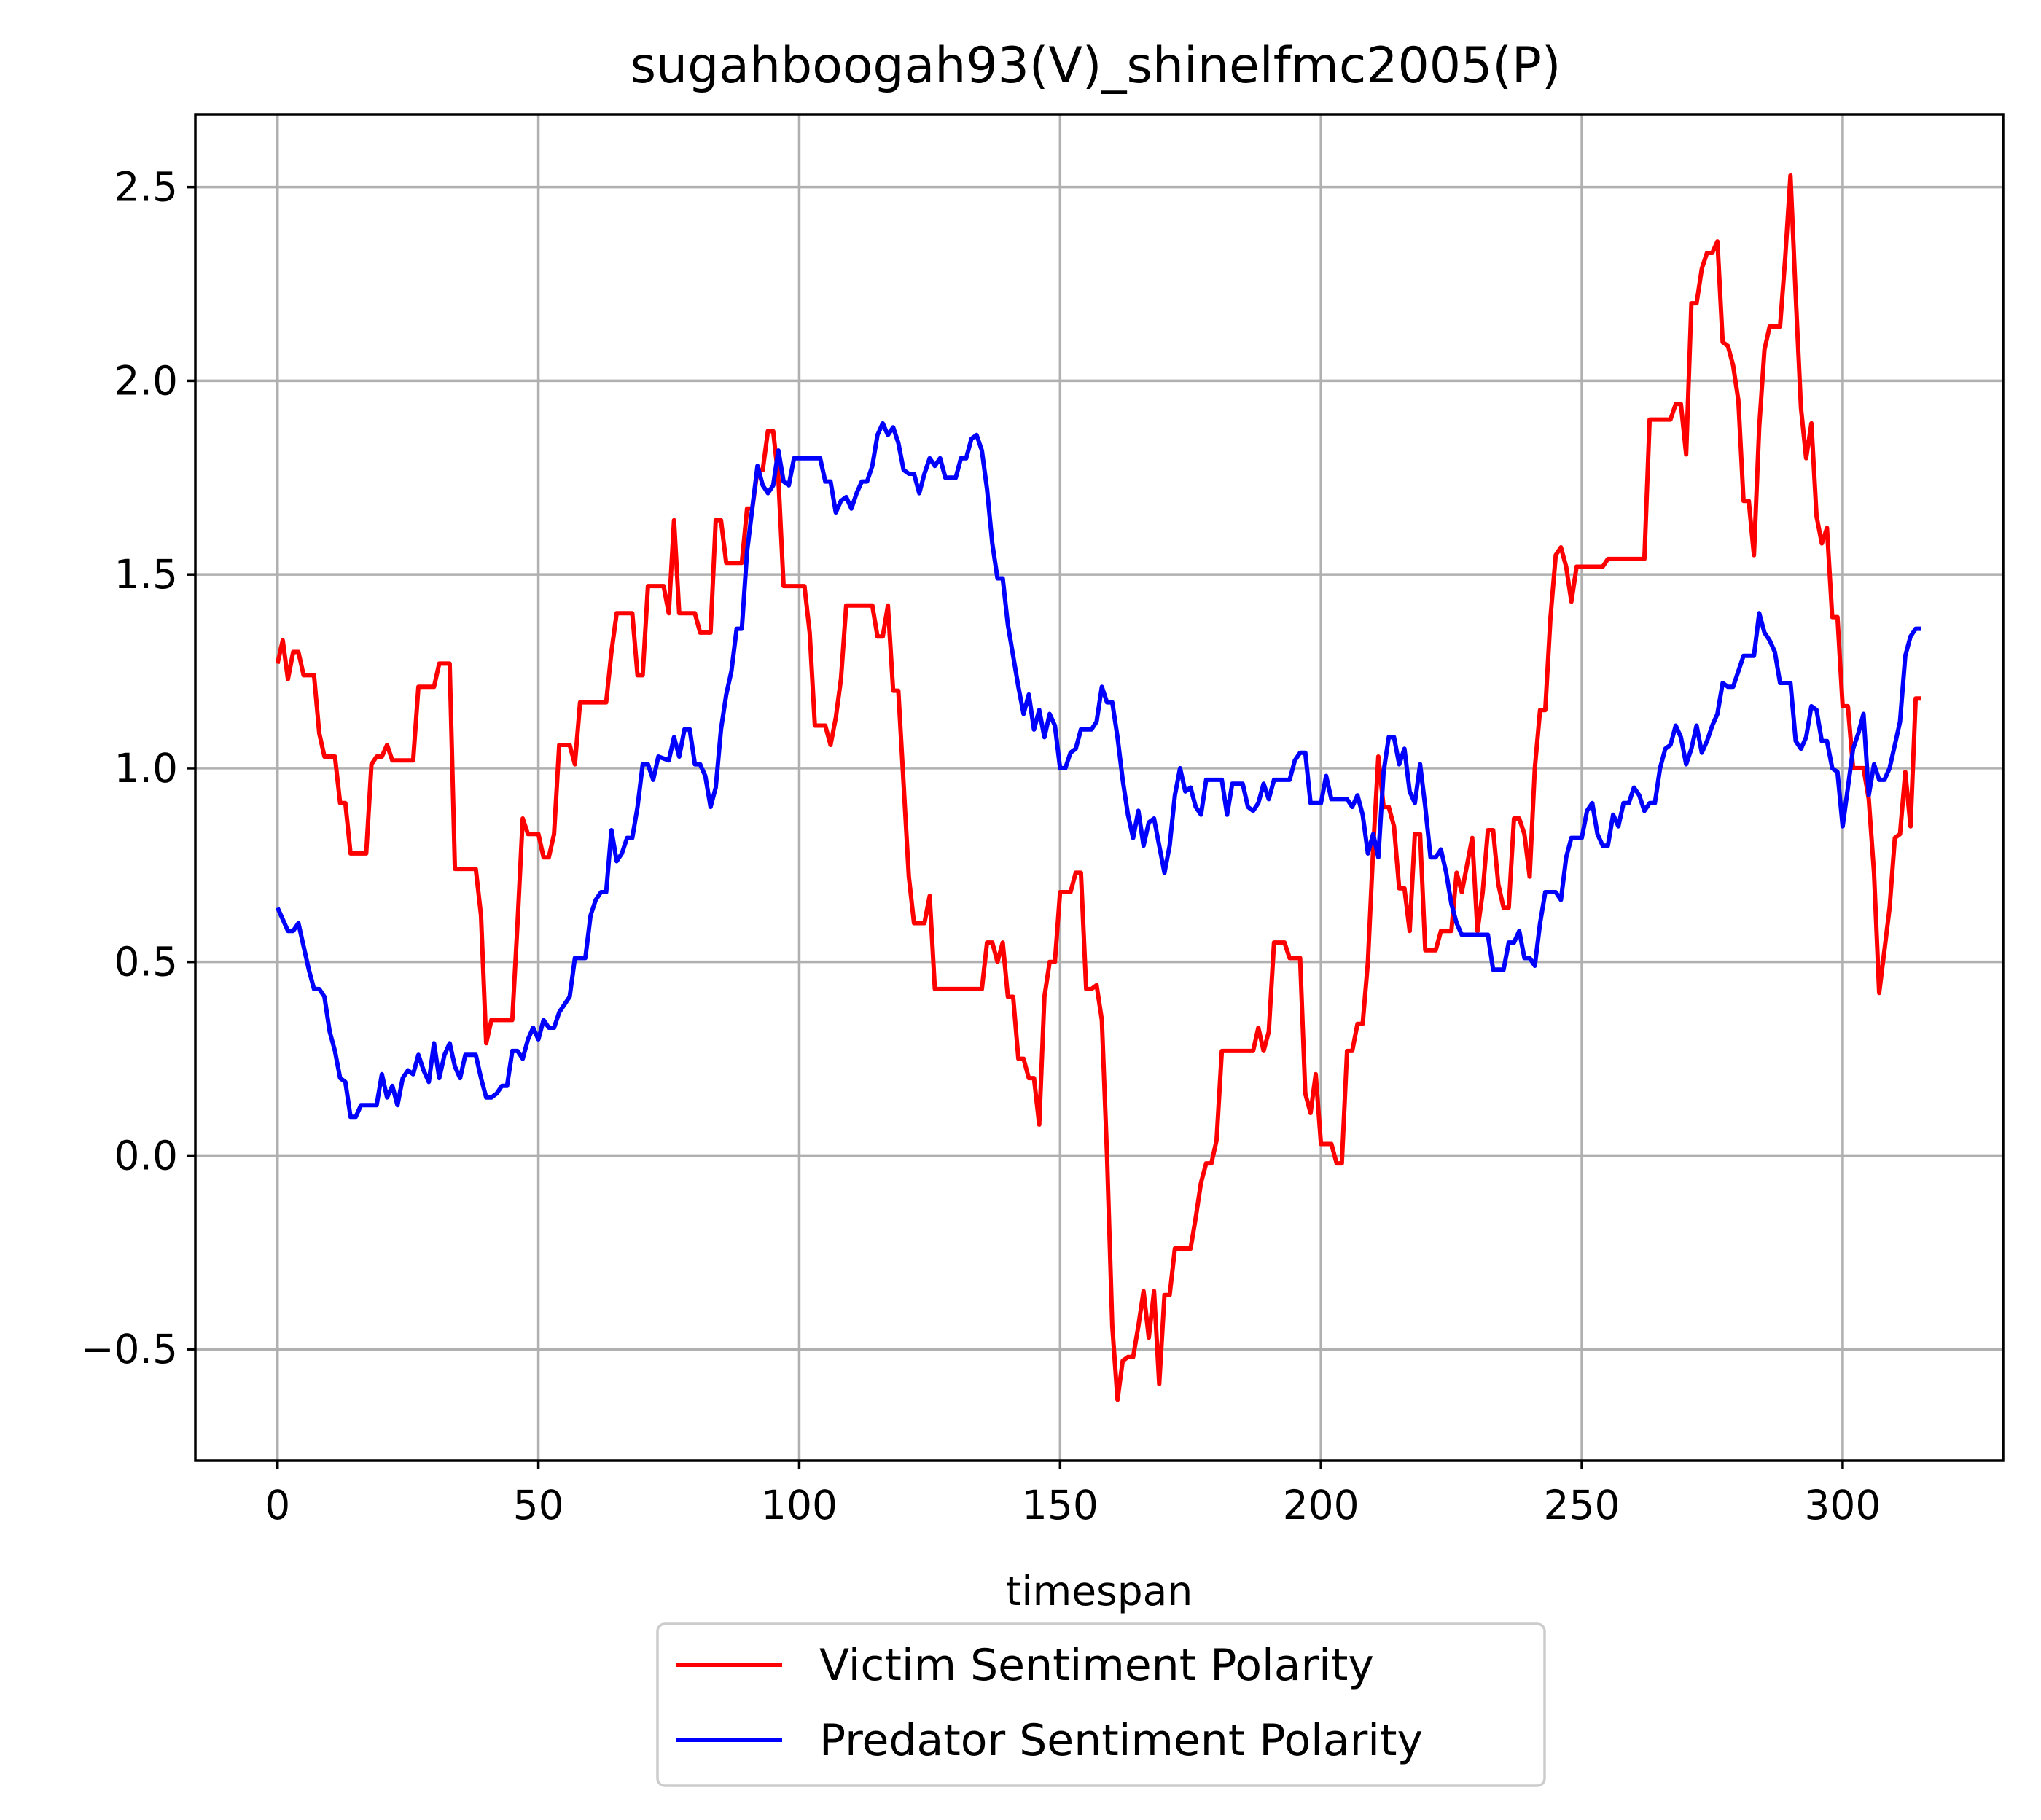 Image resolution: width=2041 pixels, height=1820 pixels. Describe the element at coordinates (538, 1505) in the screenshot. I see `x-tick-label: 50` at that location.